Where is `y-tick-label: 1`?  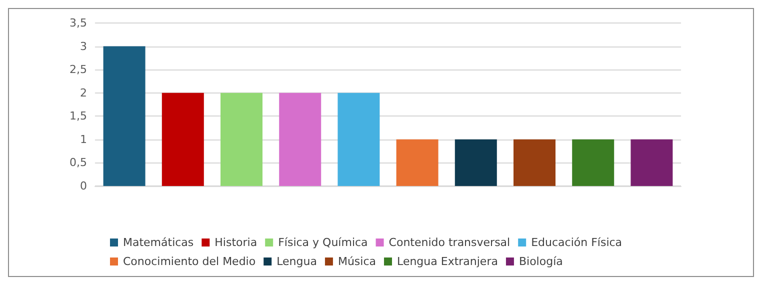
y-tick-label: 1 is located at coordinates (83, 139).